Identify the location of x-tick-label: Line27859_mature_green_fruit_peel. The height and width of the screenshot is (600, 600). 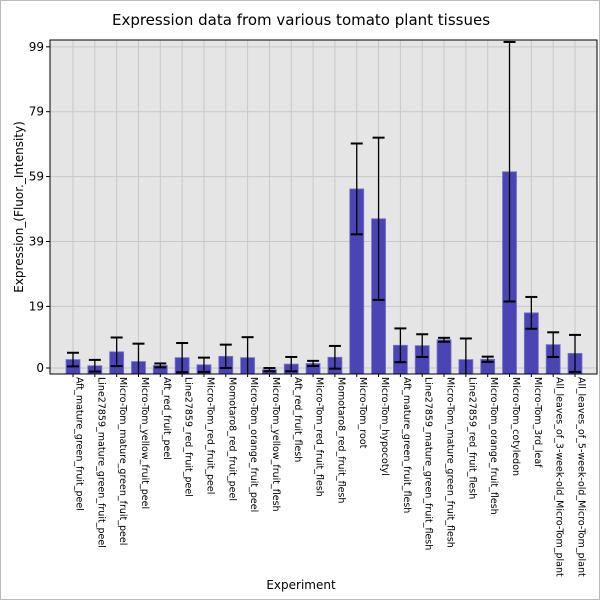
(100, 462).